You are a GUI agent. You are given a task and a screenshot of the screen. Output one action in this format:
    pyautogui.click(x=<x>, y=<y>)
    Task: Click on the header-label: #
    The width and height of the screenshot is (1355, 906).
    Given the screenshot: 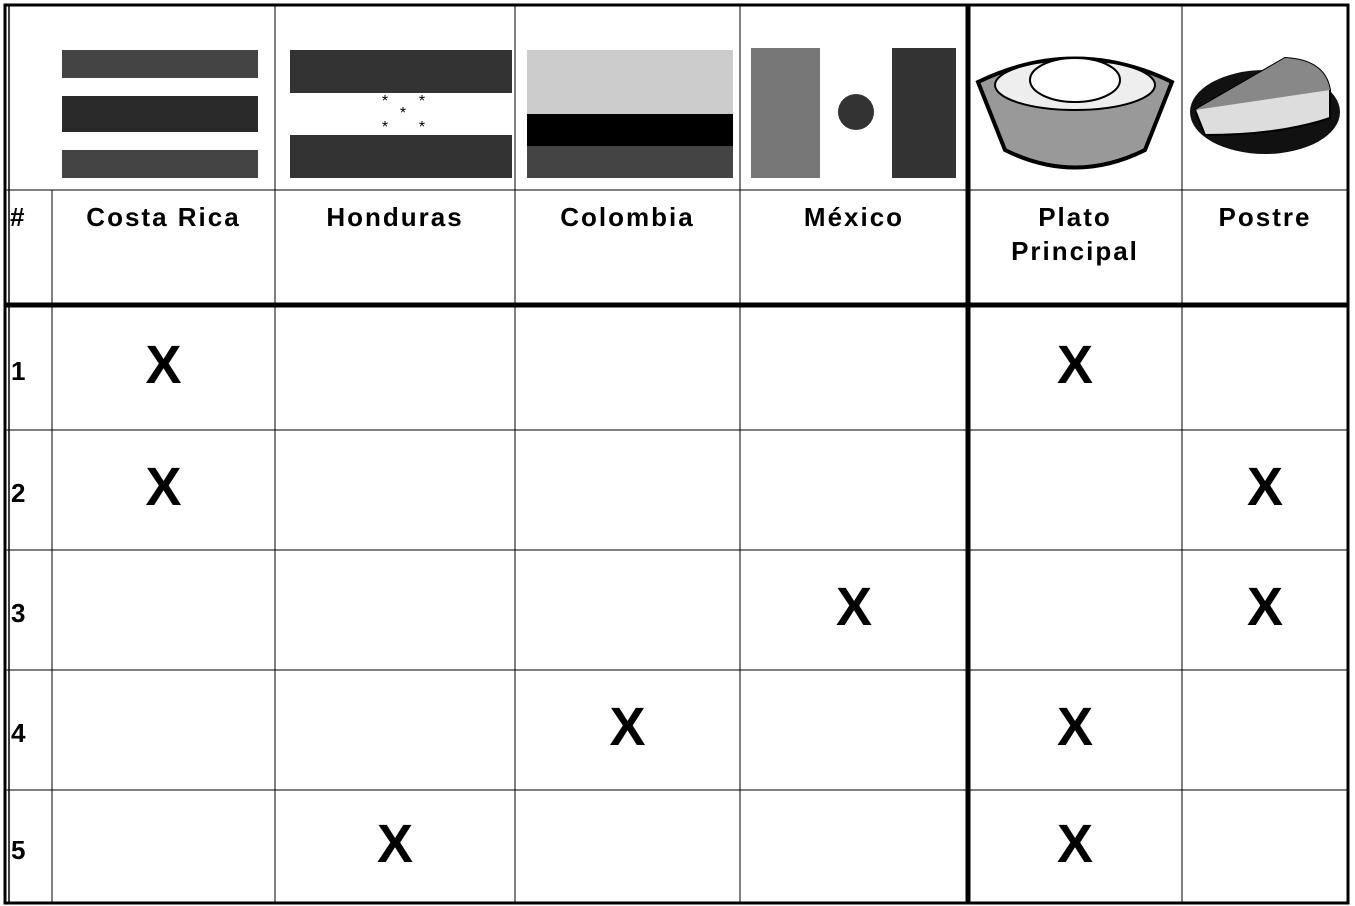 What is the action you would take?
    pyautogui.click(x=17, y=217)
    